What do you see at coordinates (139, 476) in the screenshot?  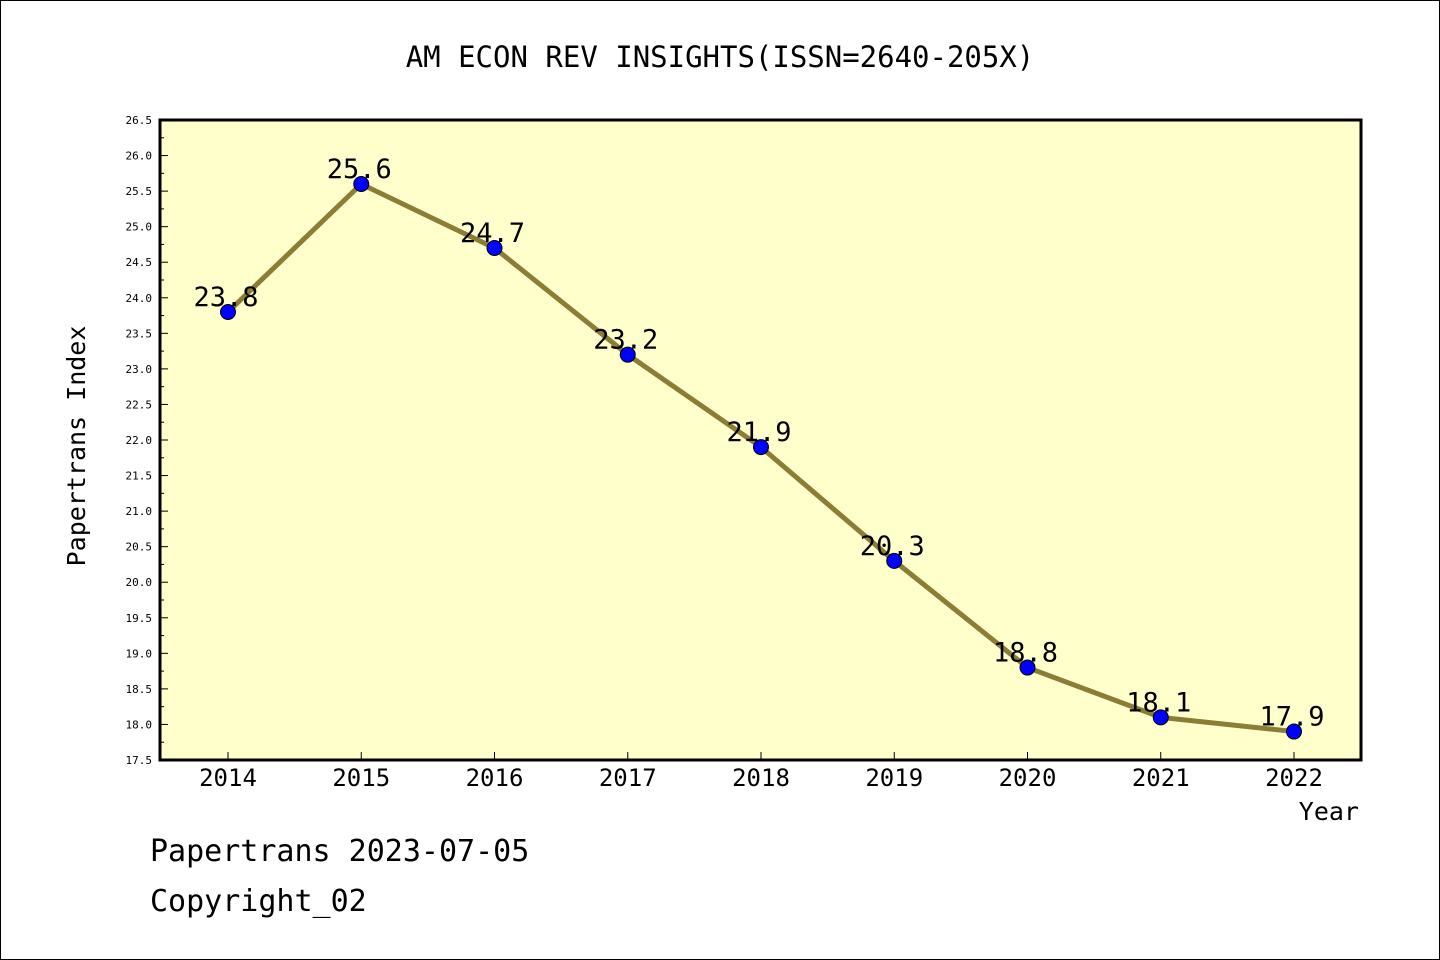 I see `y-tick-label: 21.5` at bounding box center [139, 476].